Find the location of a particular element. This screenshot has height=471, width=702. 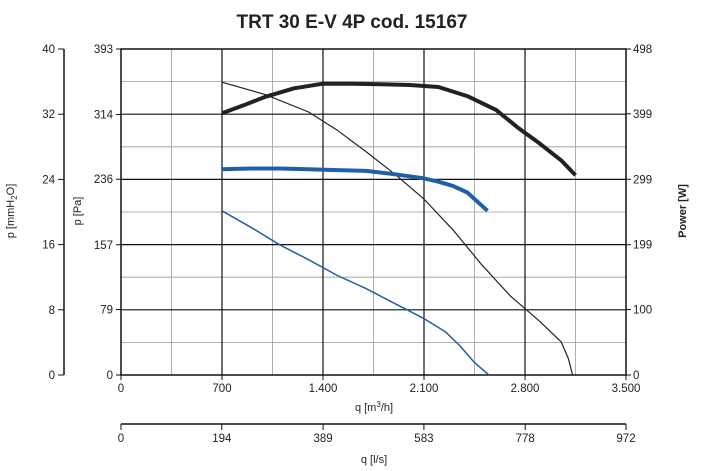

y2-tick-label: 399 is located at coordinates (642, 115).